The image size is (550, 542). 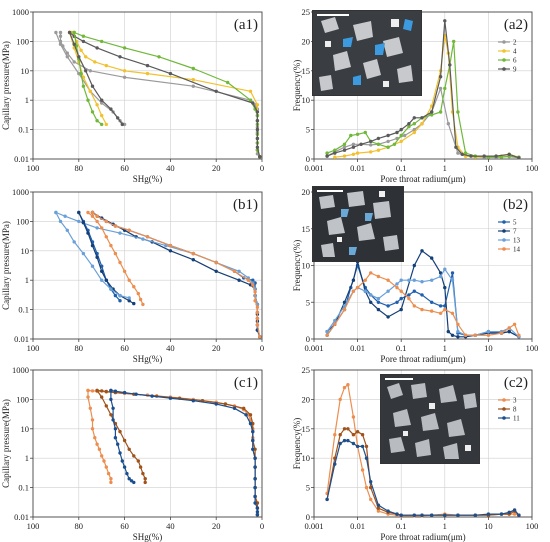 I want to click on x-tick-label: 0.1, so click(x=401, y=168).